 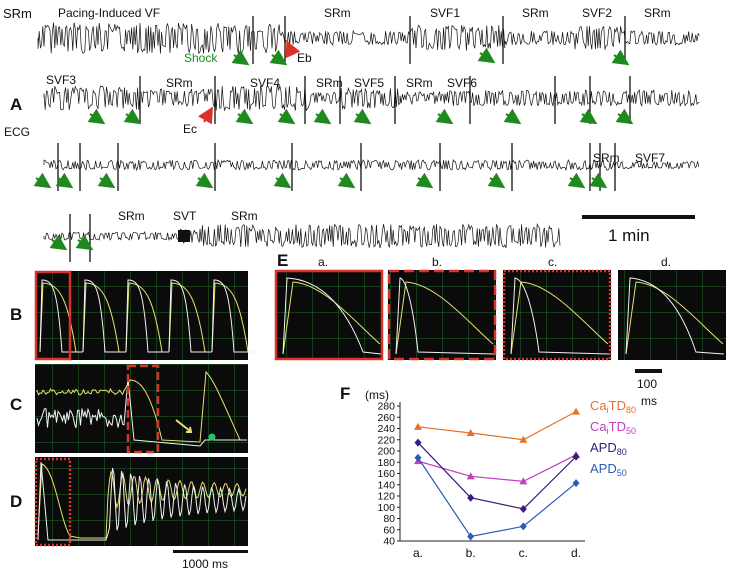 I want to click on panel-c-letter: C, so click(x=16, y=404).